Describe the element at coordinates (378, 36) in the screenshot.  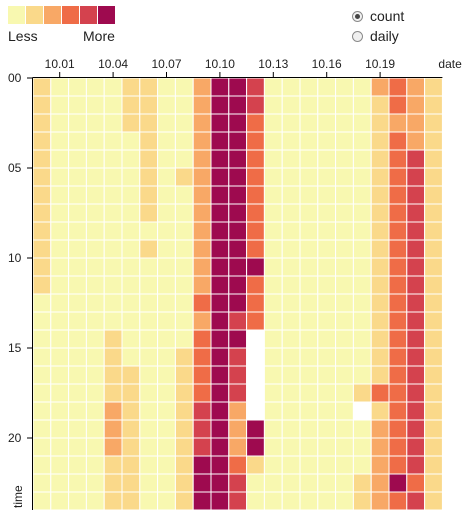
I see `mode-option-daily: daily` at that location.